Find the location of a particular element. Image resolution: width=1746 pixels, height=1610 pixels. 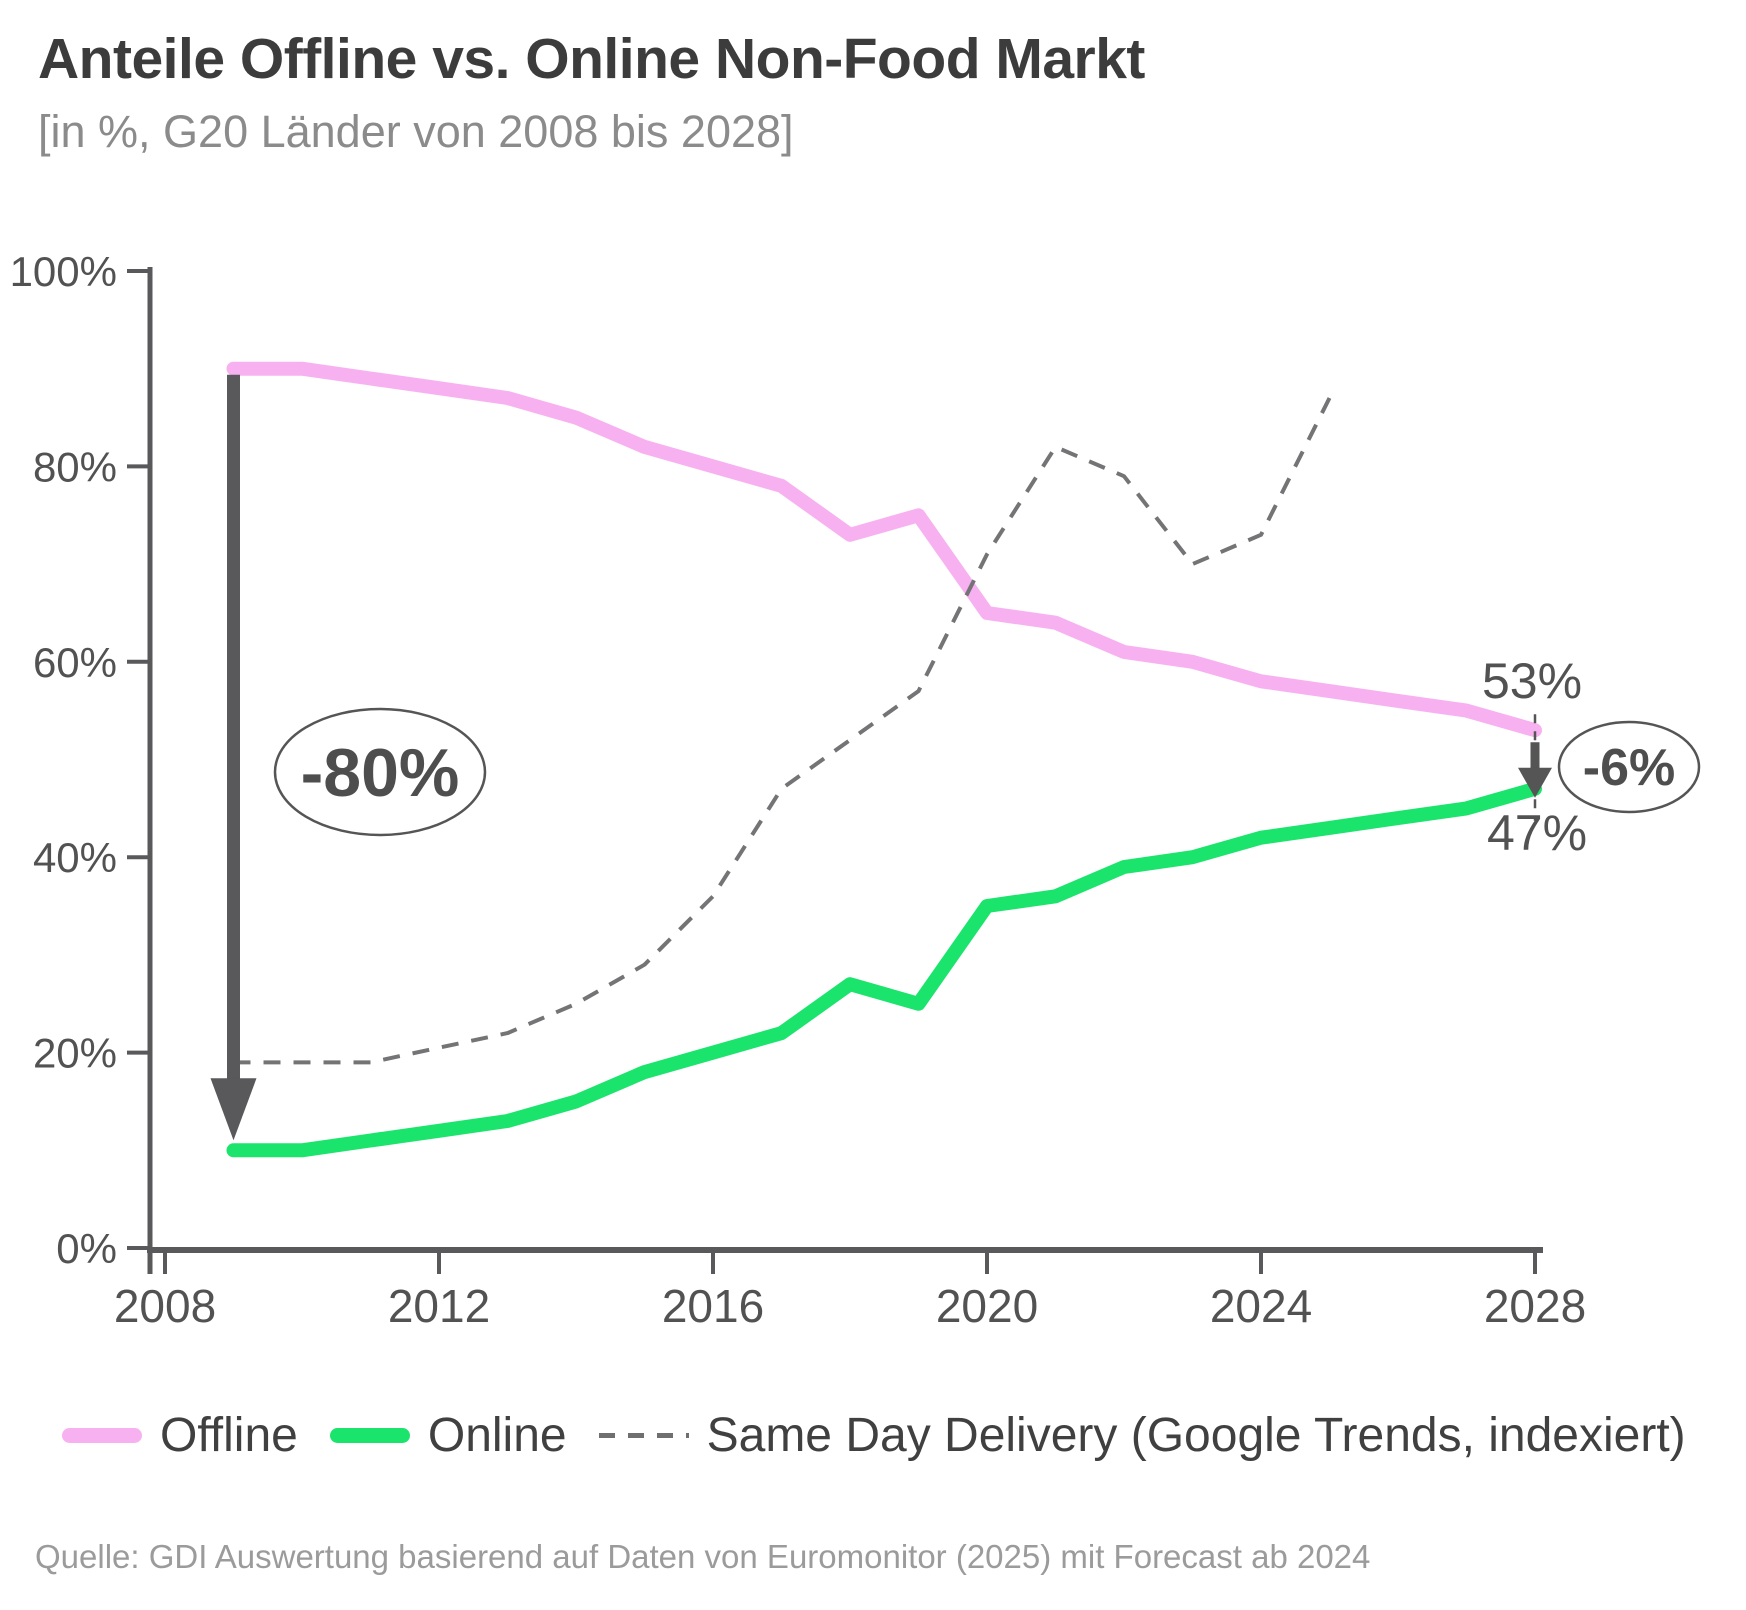

annotation-80-label: -80% is located at coordinates (380, 773).